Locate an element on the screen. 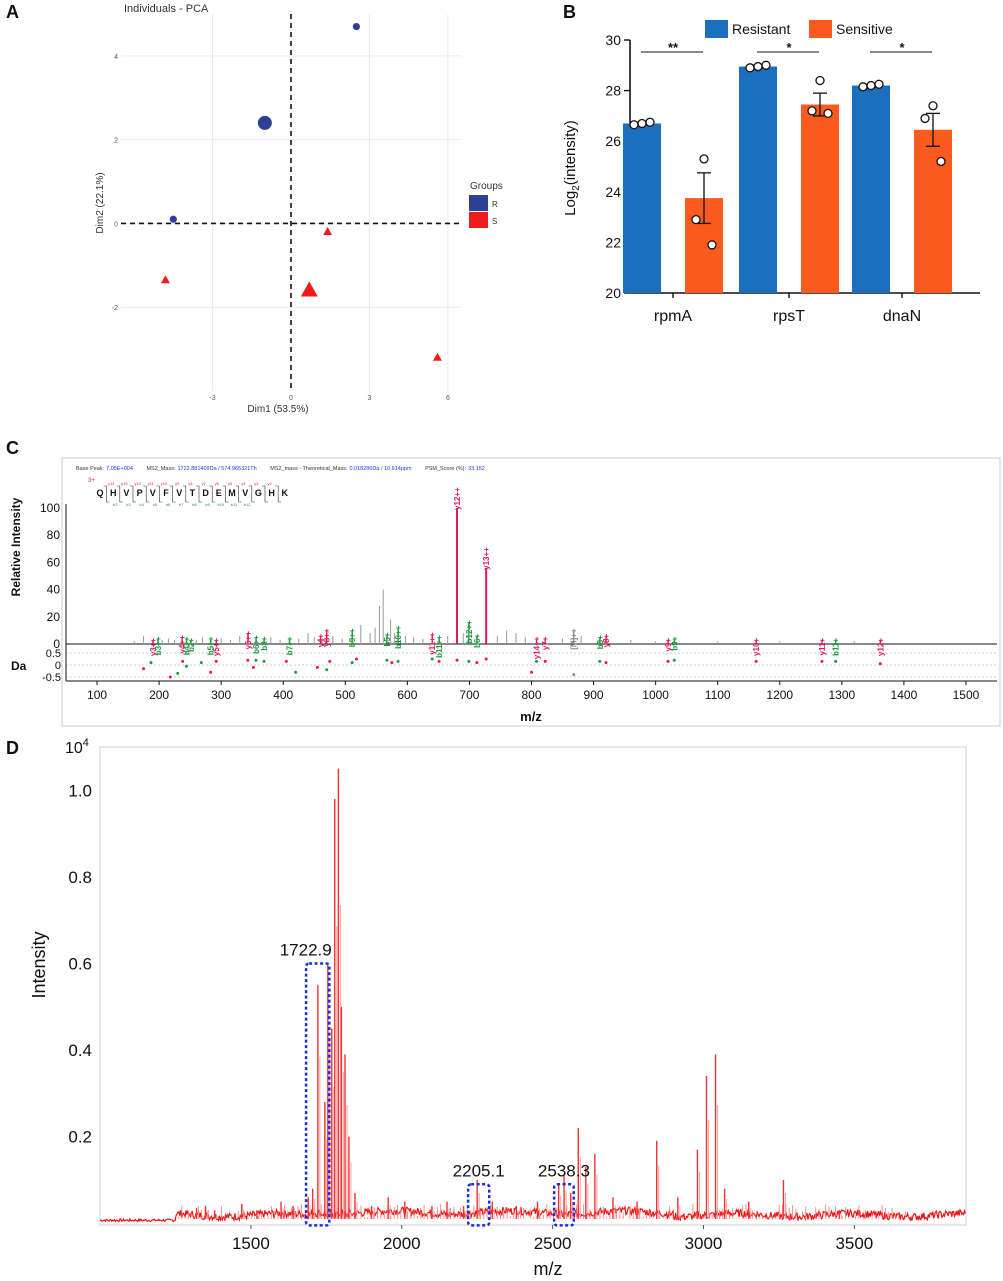 The width and height of the screenshot is (1003, 1281). ms2-y-tick: 40 is located at coordinates (54, 590).